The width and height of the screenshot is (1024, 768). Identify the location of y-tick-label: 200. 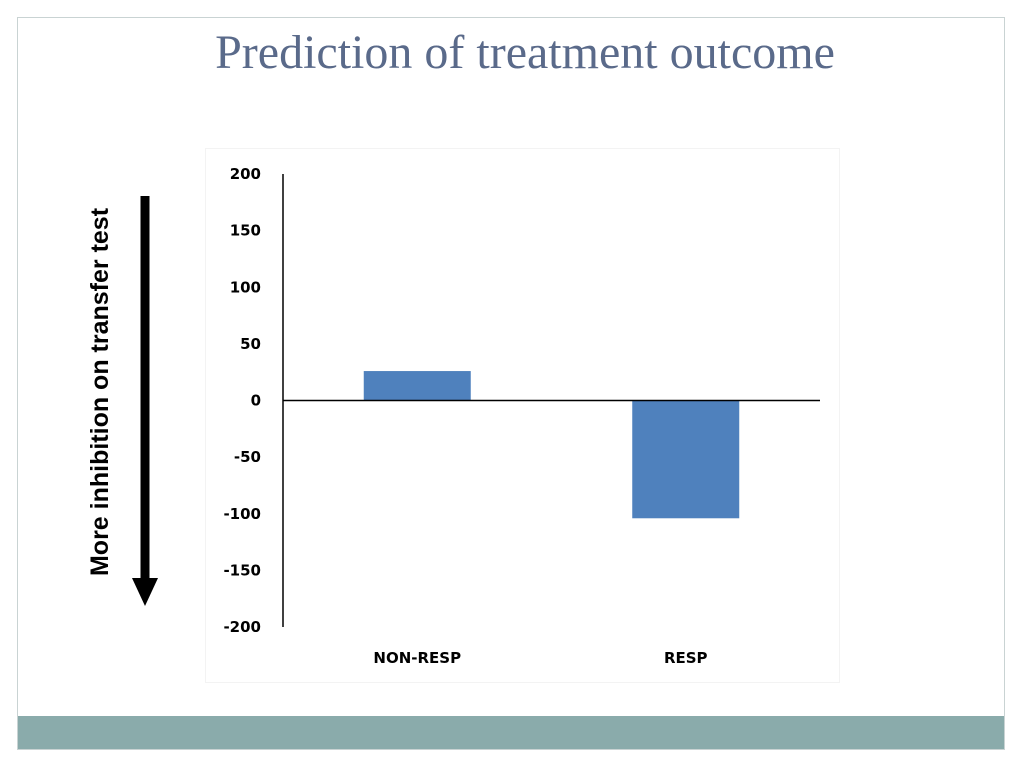
(245, 174).